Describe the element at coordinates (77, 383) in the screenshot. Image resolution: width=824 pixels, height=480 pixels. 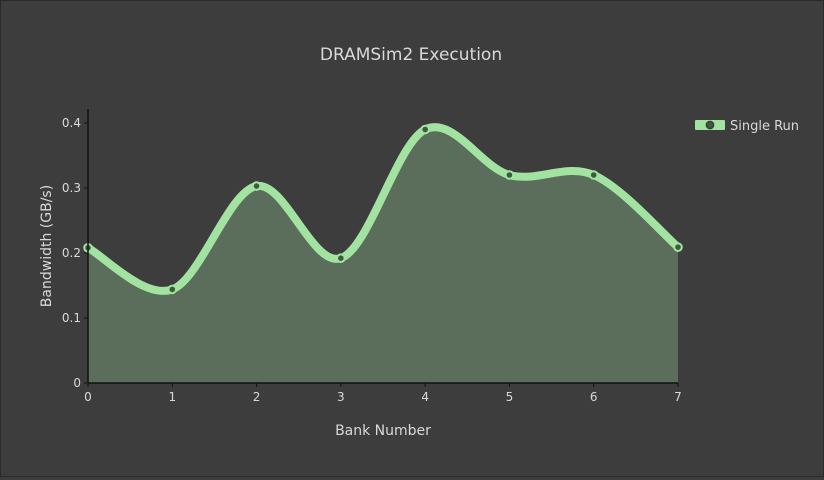
I see `y-tick-label: 0` at that location.